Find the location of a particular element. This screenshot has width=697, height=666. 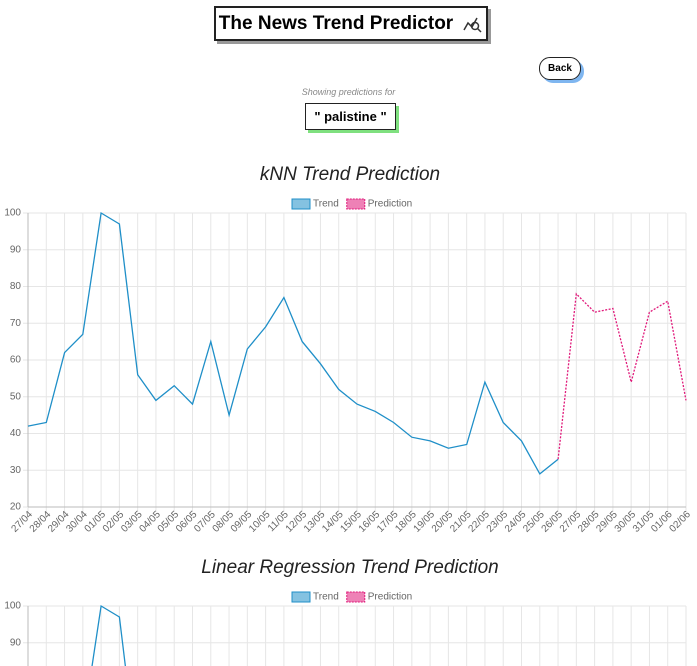

chart-title: Linear Regression Trend Prediction is located at coordinates (349, 567).